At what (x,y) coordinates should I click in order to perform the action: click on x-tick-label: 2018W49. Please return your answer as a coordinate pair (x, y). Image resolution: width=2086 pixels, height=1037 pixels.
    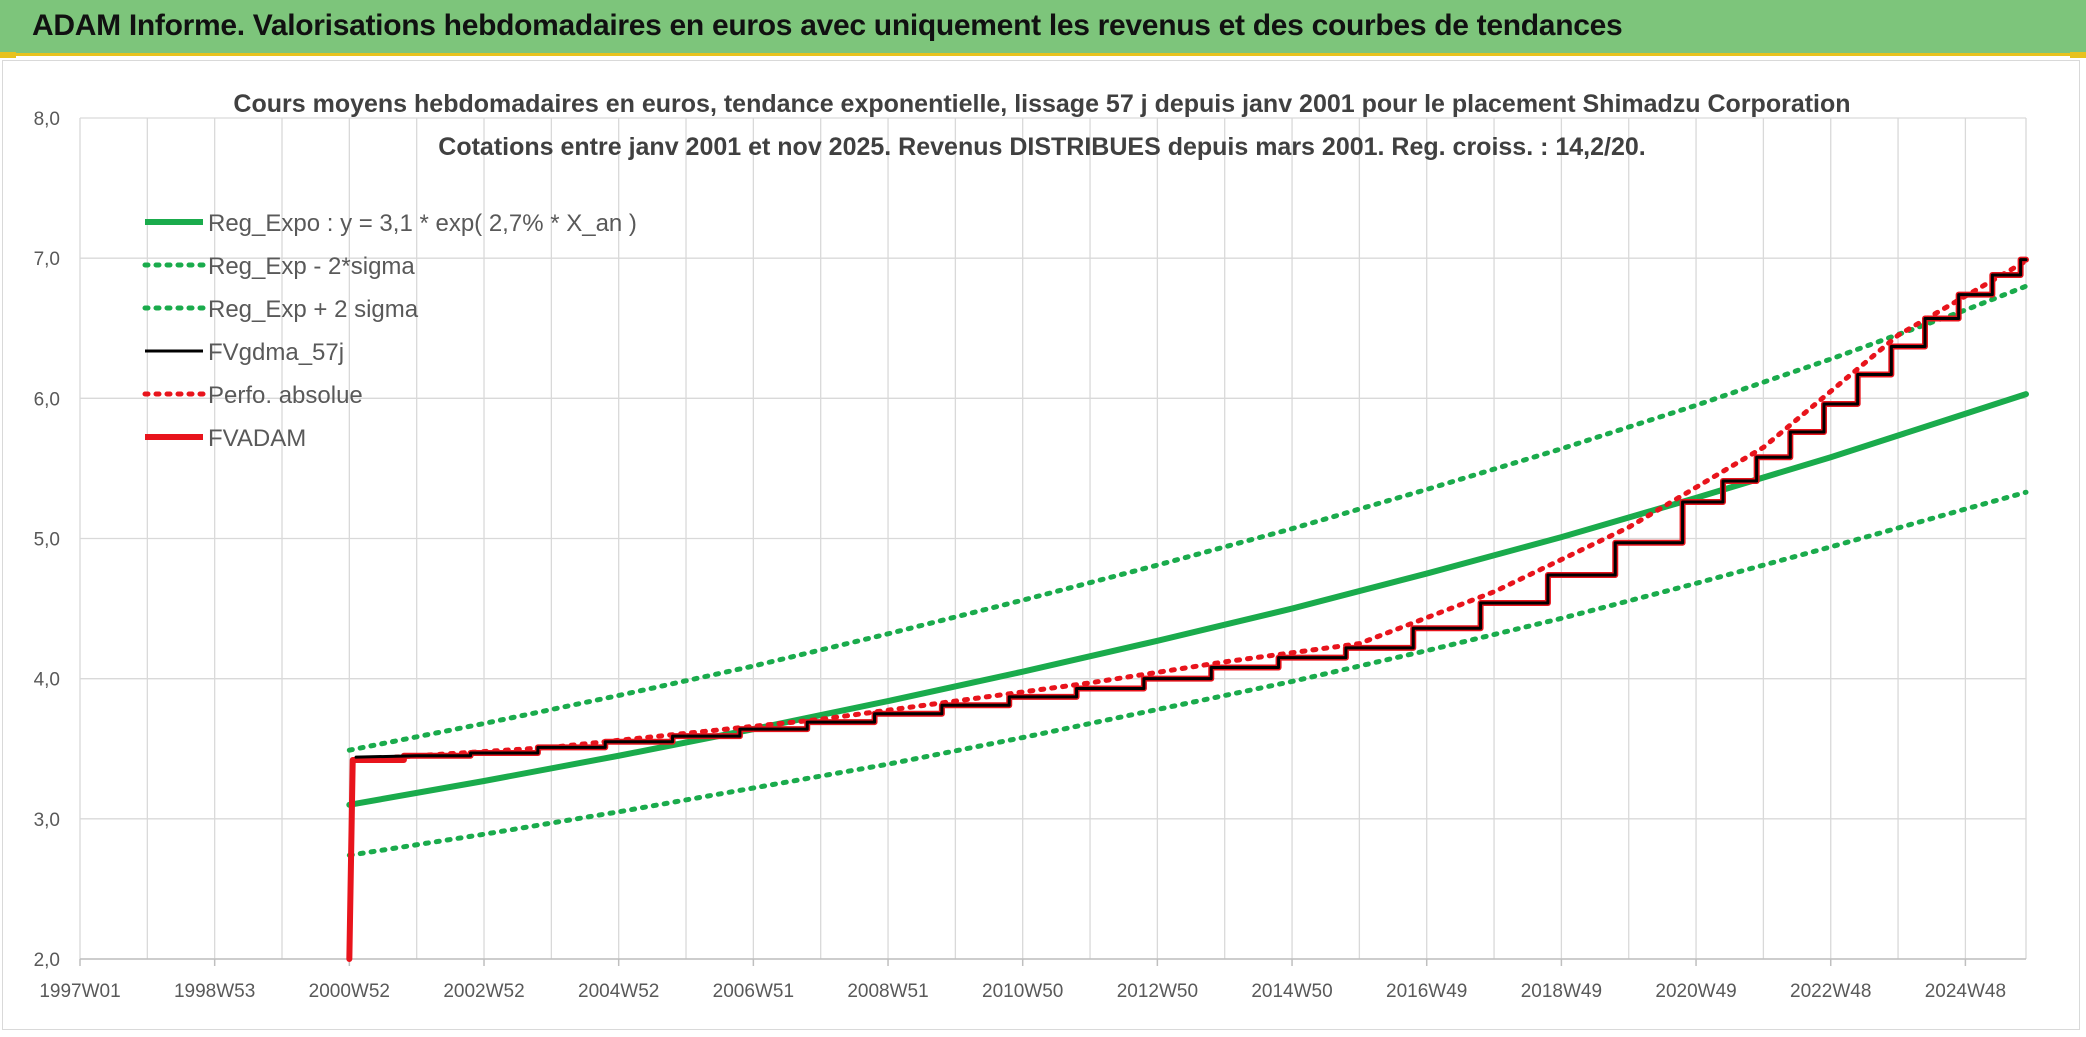
    Looking at the image, I should click on (1561, 991).